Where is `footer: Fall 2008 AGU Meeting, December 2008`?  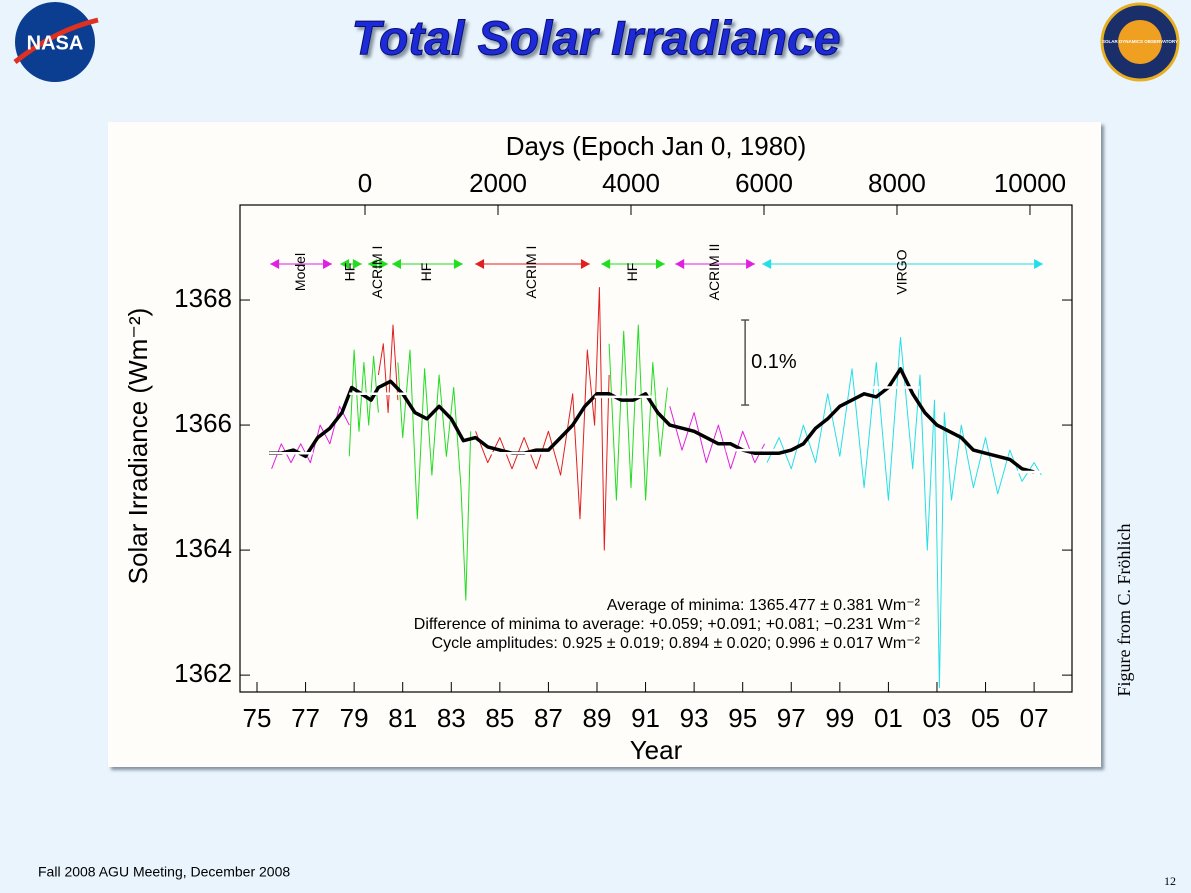
footer: Fall 2008 AGU Meeting, December 2008 is located at coordinates (164, 872).